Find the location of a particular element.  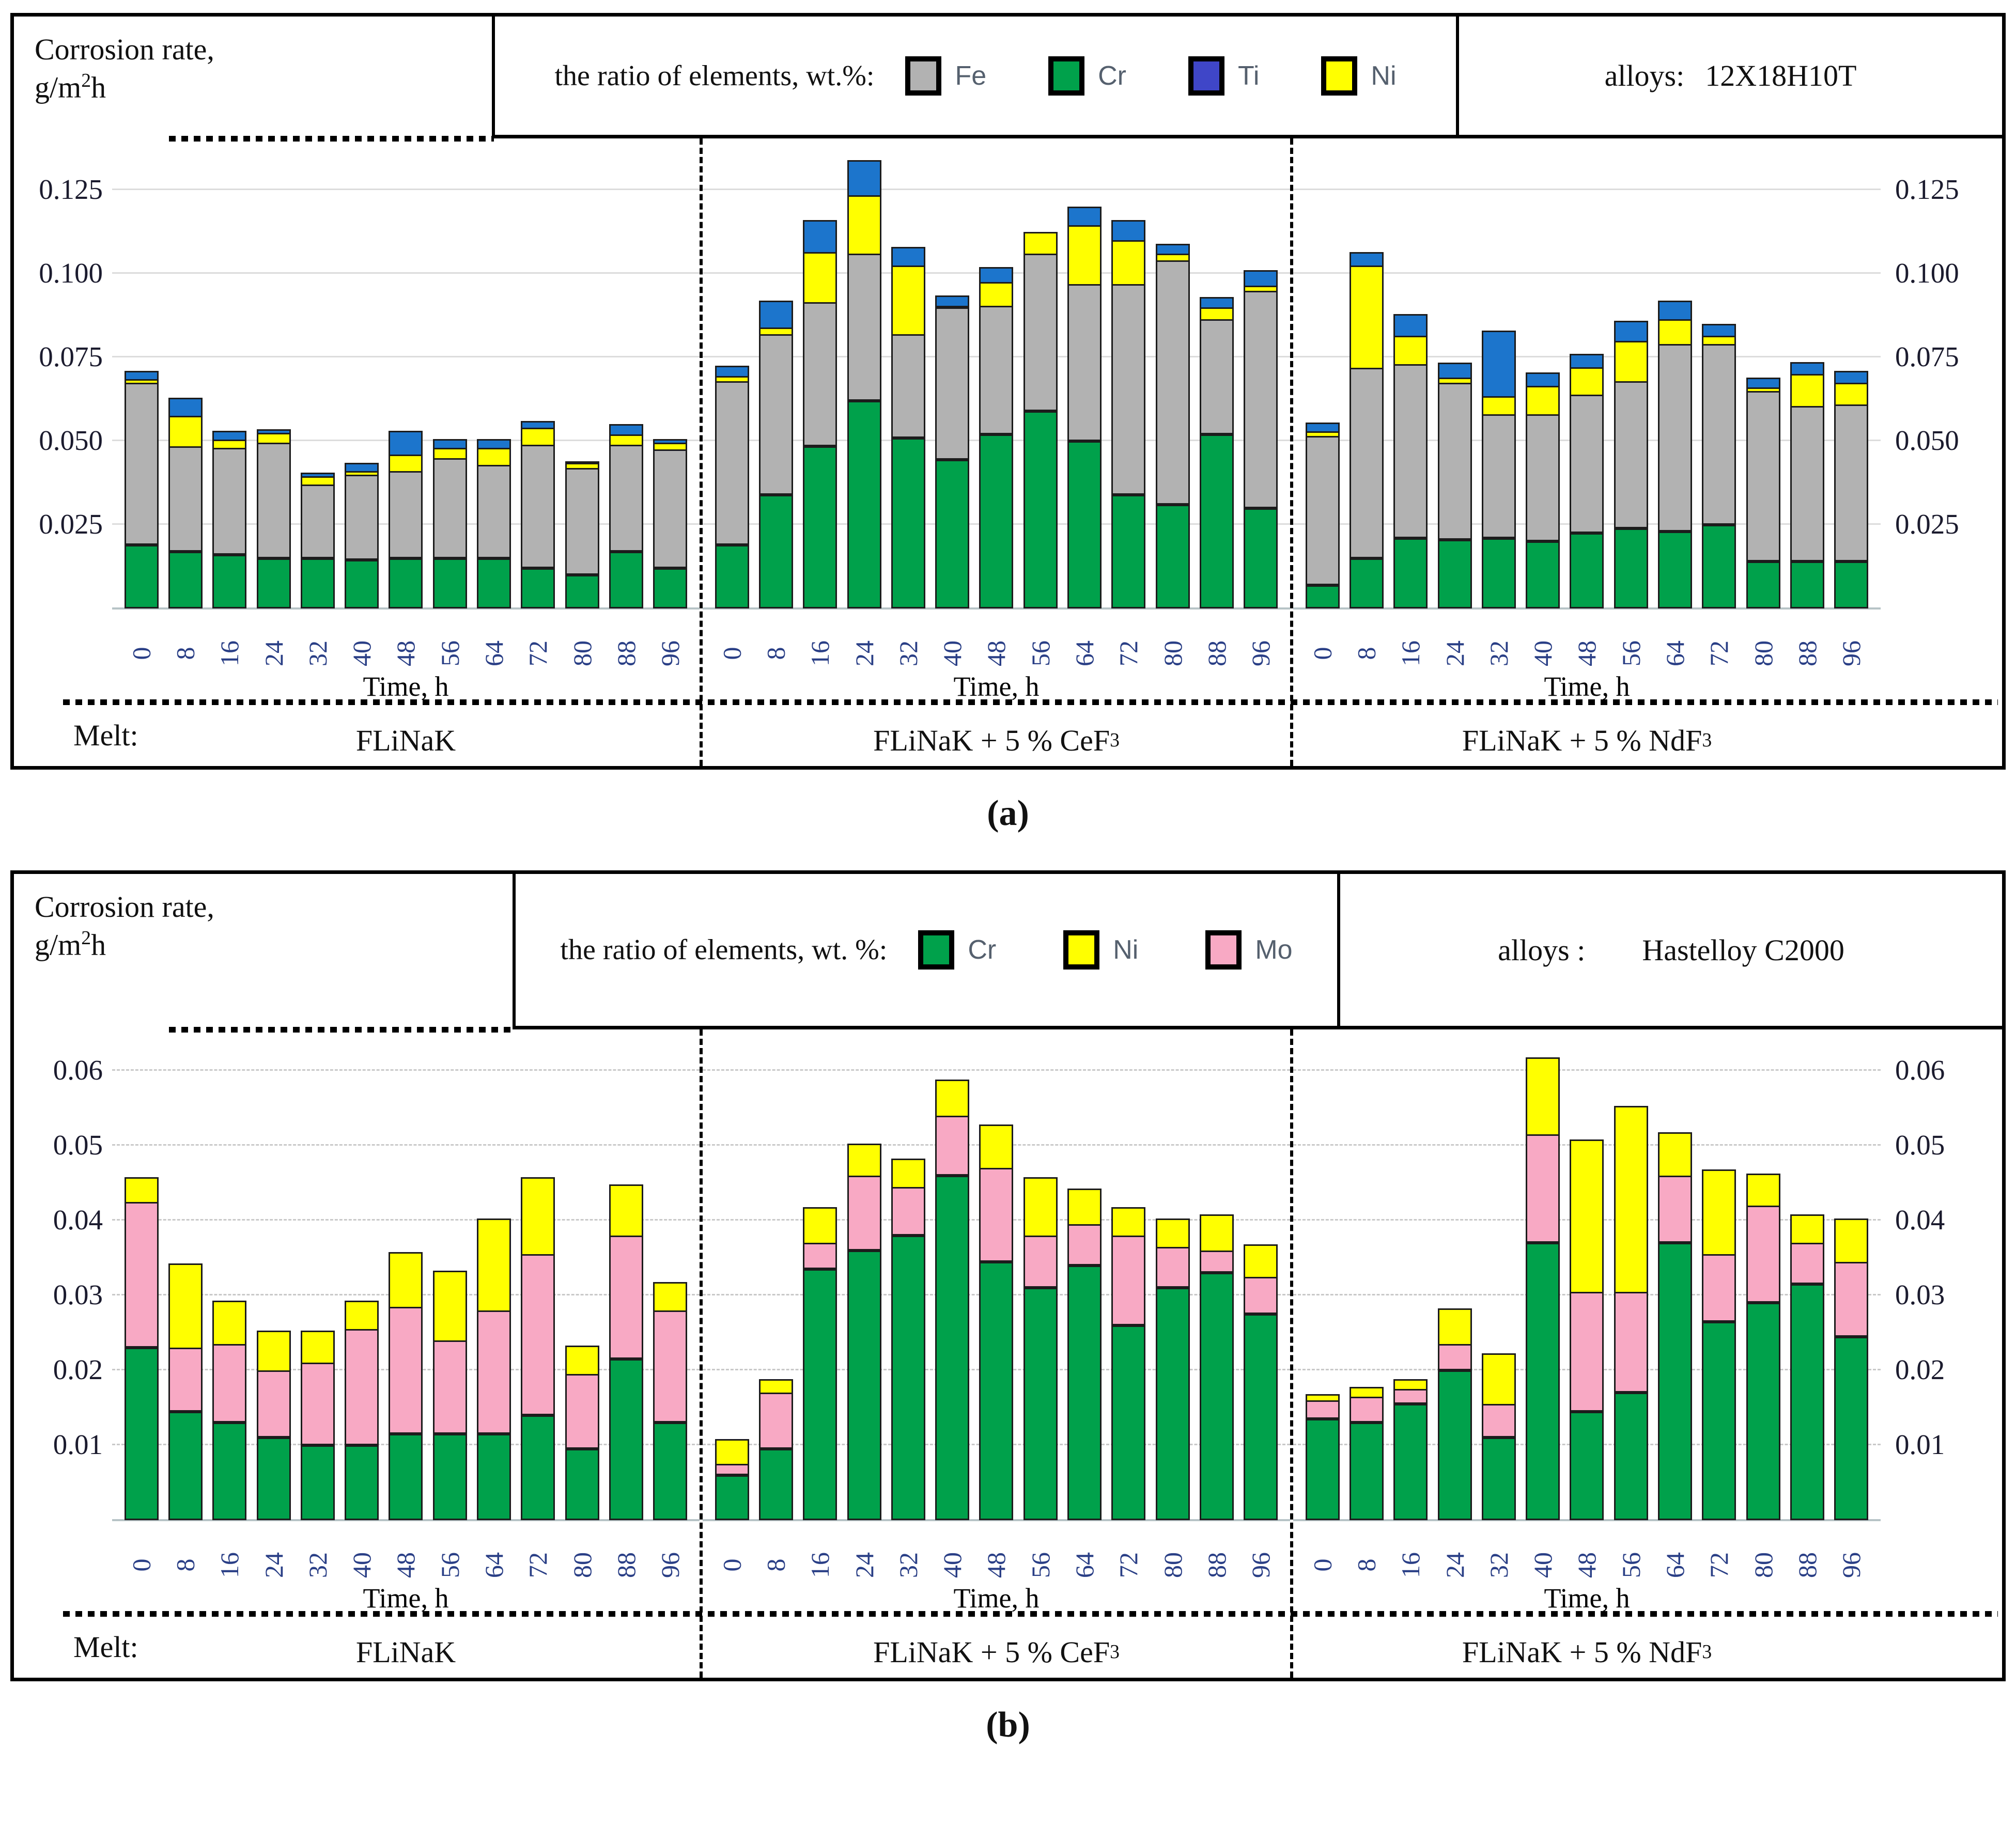

melt-name: FLiNaK + 5 % NdF 3 is located at coordinates (1587, 1652).